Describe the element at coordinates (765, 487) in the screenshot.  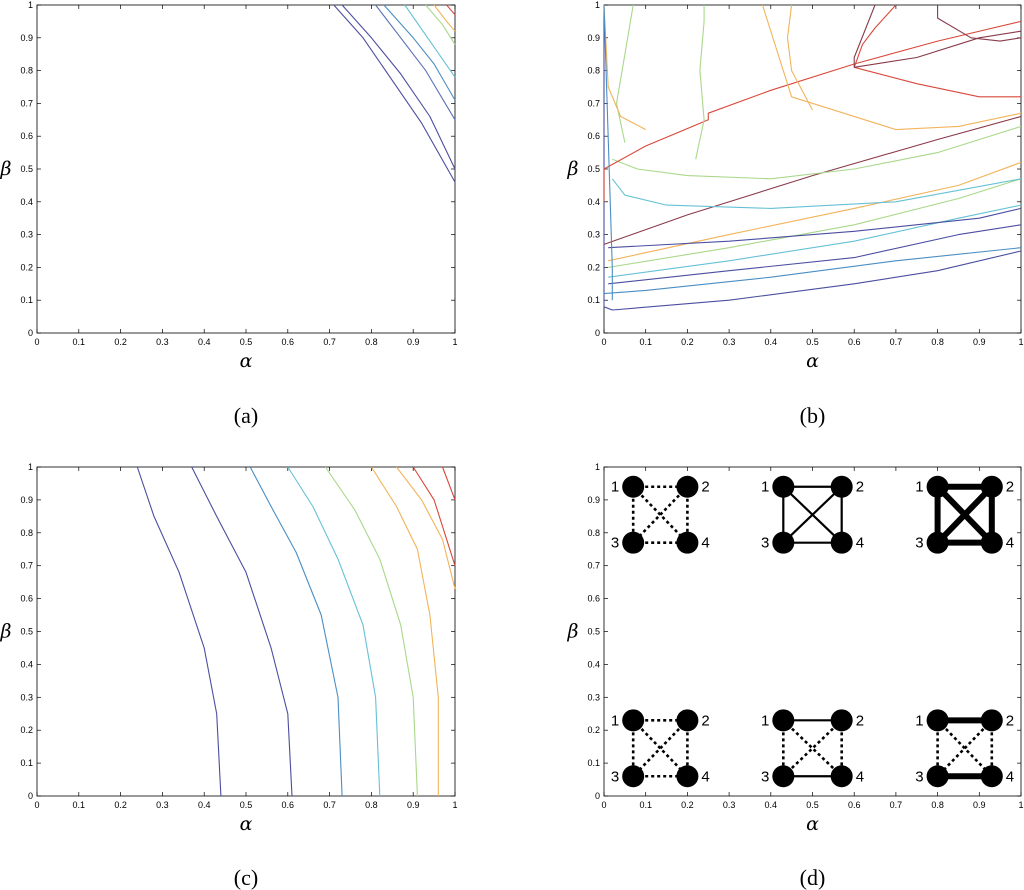
I see `node-label: 1` at that location.